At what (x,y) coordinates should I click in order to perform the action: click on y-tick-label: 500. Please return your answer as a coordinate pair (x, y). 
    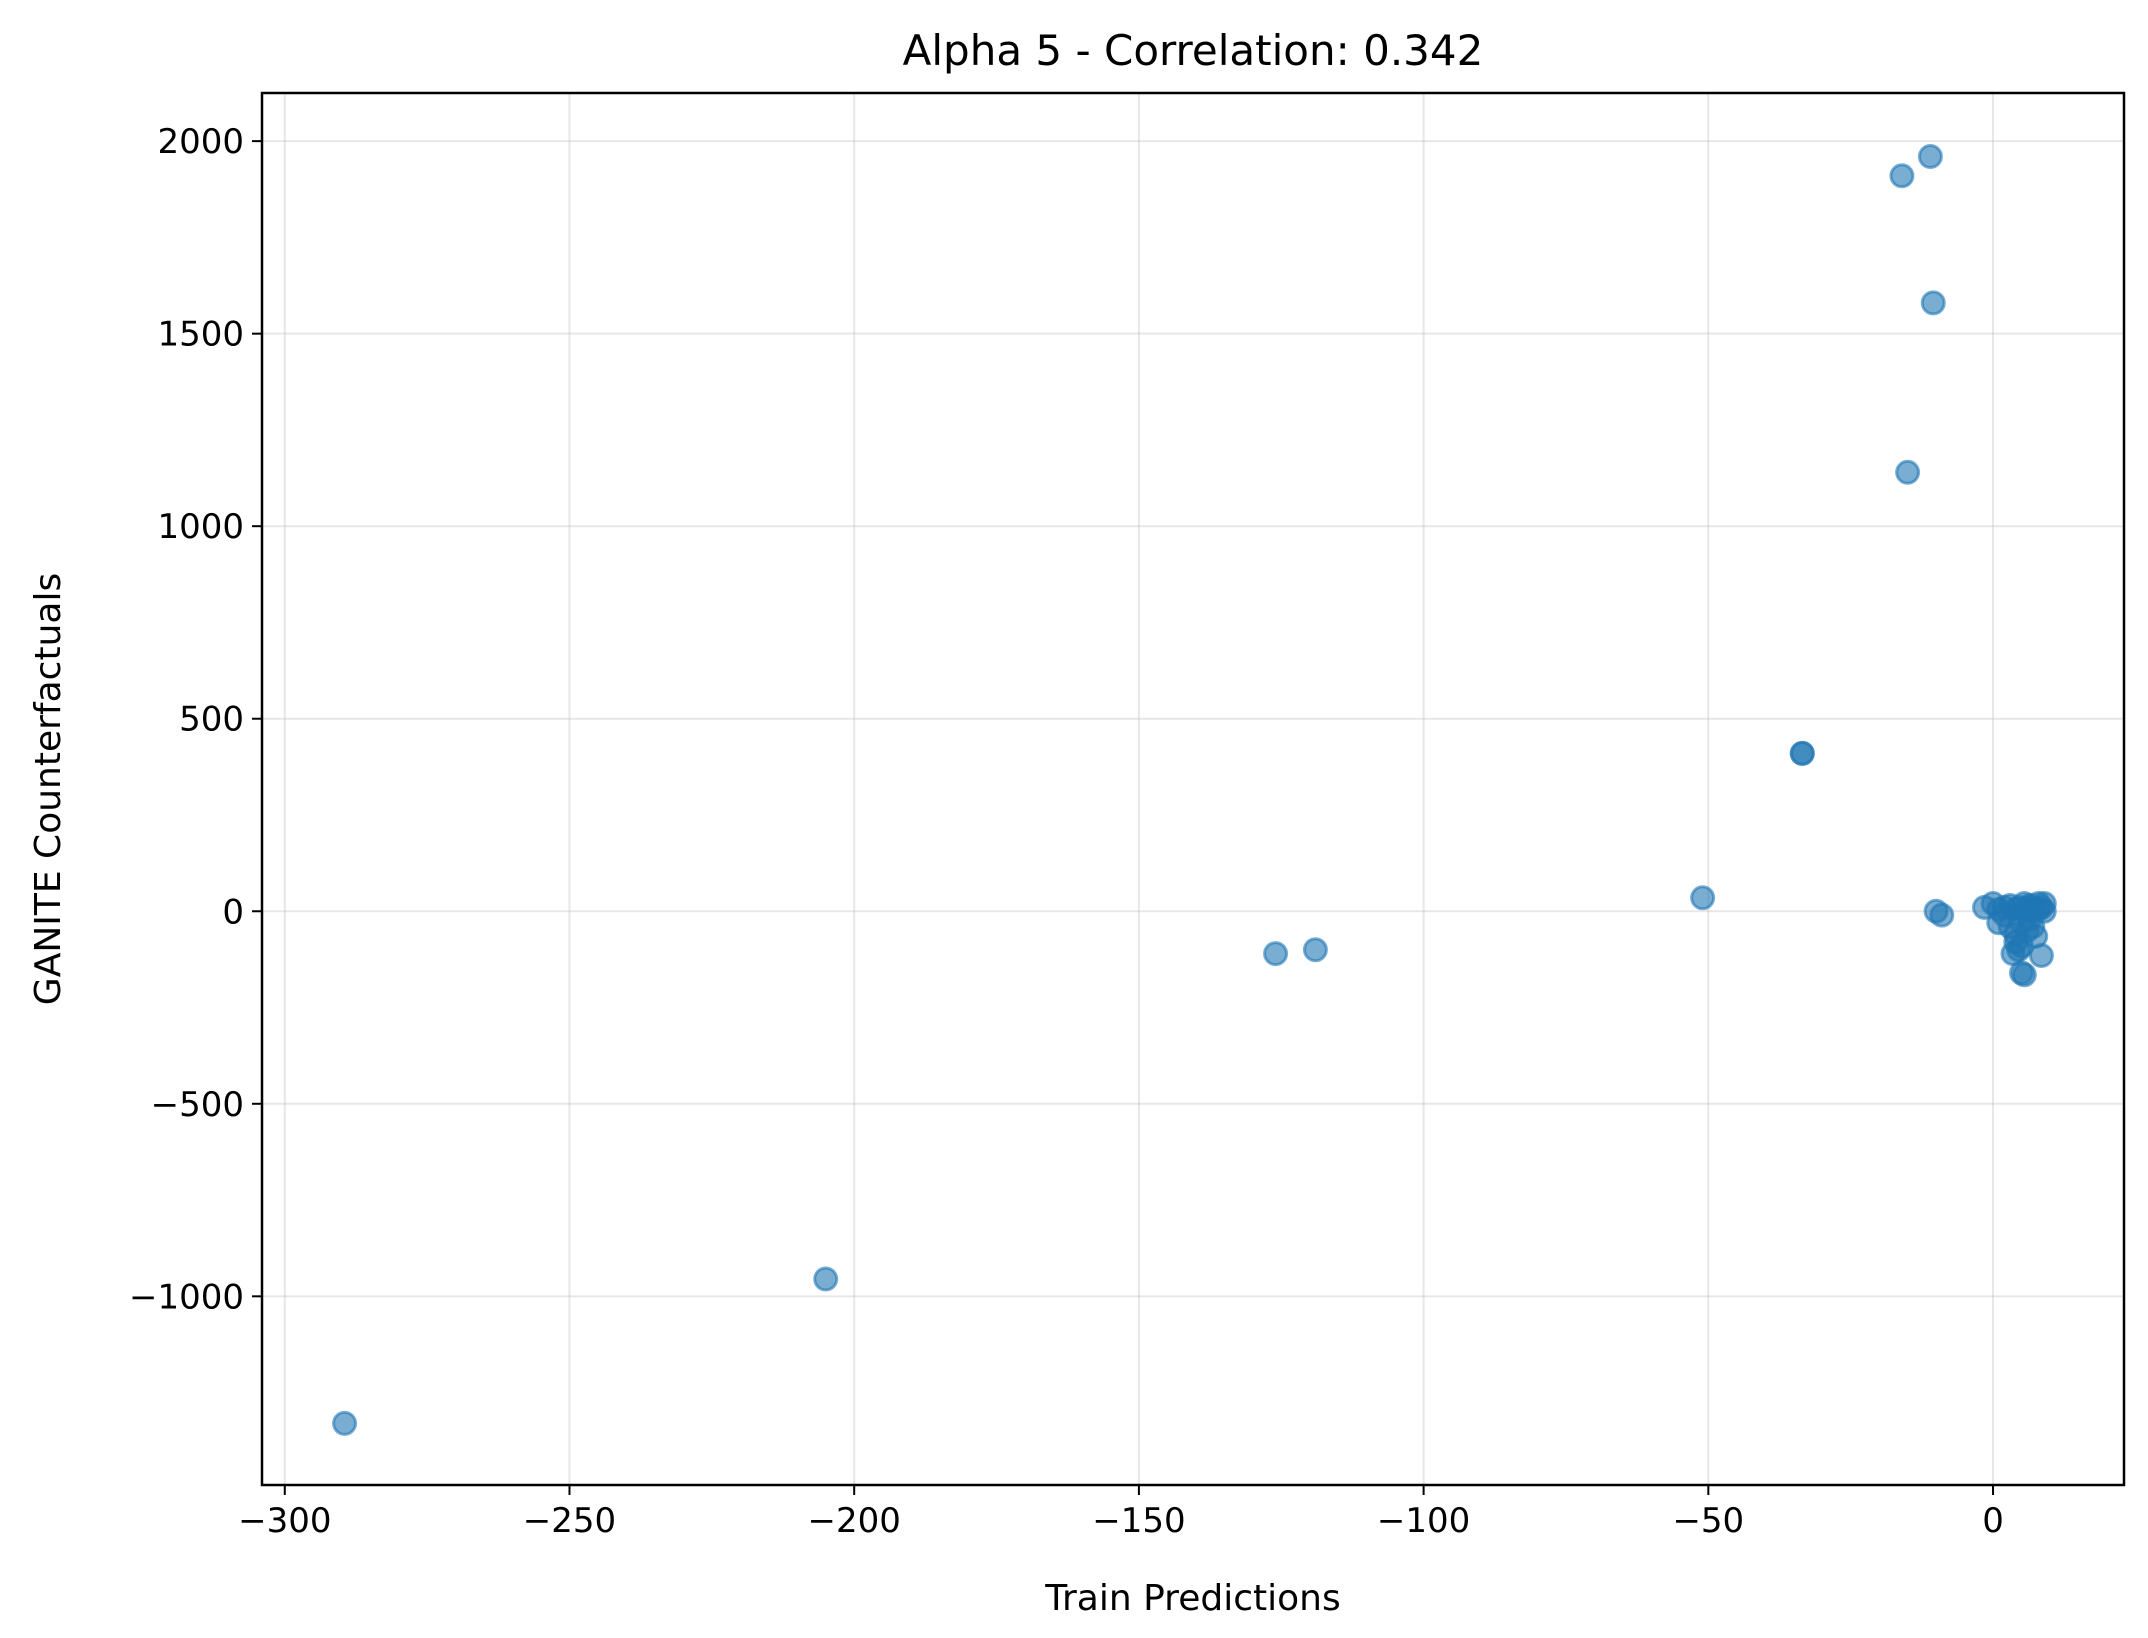
    Looking at the image, I should click on (211, 720).